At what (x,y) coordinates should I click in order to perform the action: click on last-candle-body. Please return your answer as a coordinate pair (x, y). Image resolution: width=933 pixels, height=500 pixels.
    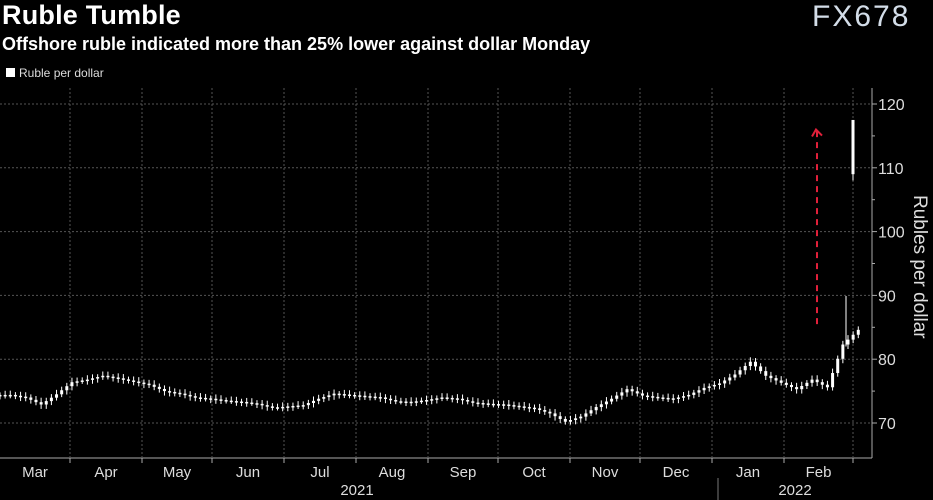
    Looking at the image, I should click on (853, 147).